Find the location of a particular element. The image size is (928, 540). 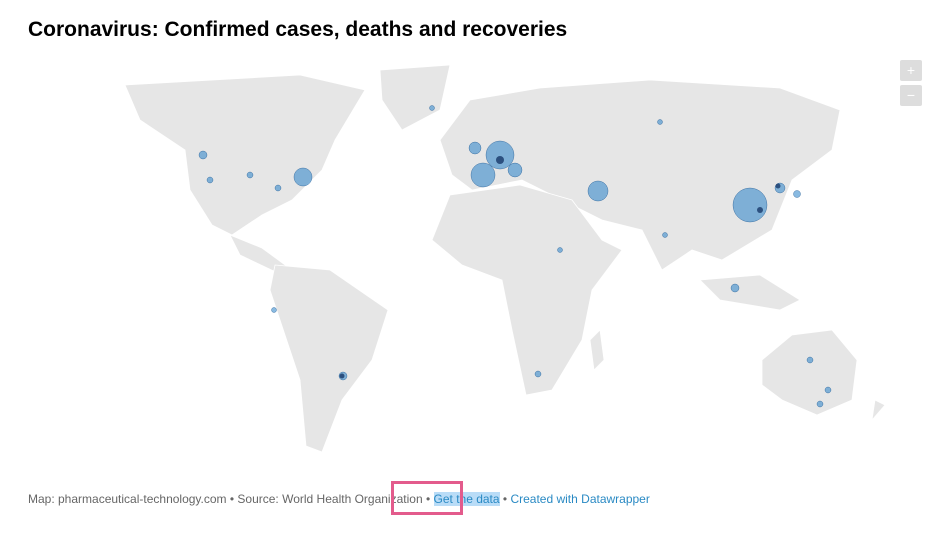

get-data-link: Get the data is located at coordinates (466, 499).